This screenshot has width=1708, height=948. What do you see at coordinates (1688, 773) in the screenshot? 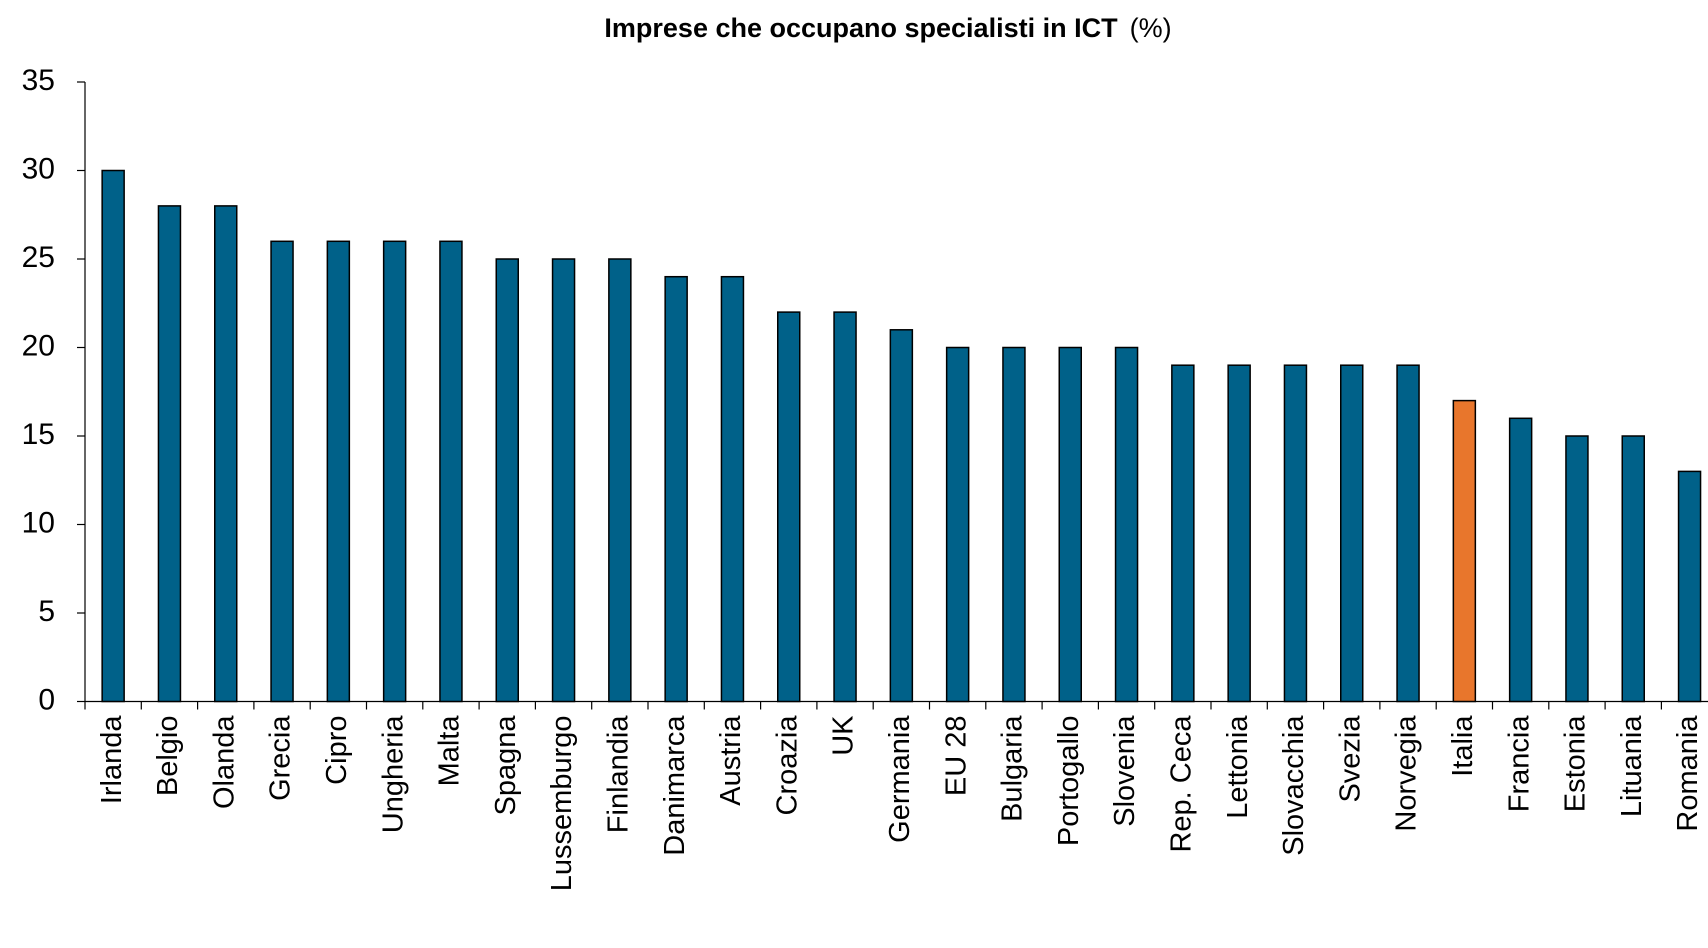
I see `x-tick-label: Romania` at bounding box center [1688, 773].